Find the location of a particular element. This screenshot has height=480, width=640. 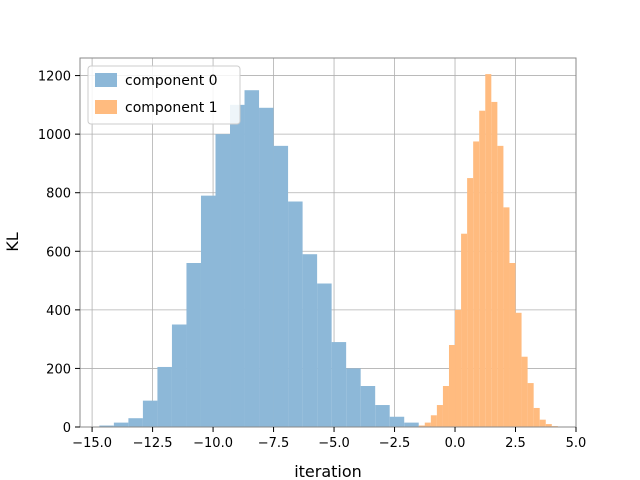

x-tick-label: −5.0 is located at coordinates (334, 443).